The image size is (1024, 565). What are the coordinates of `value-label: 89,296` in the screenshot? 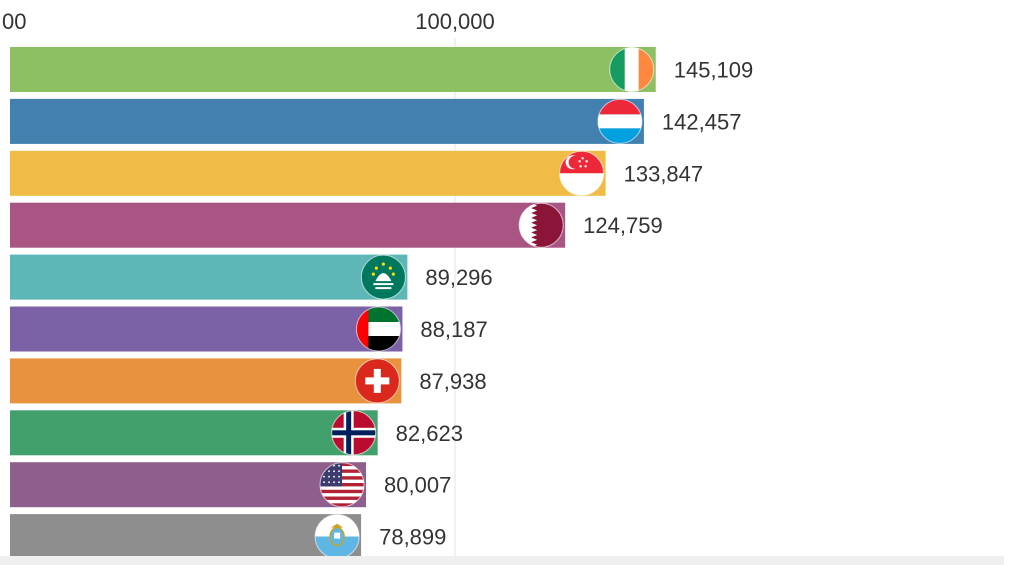 It's located at (458, 277).